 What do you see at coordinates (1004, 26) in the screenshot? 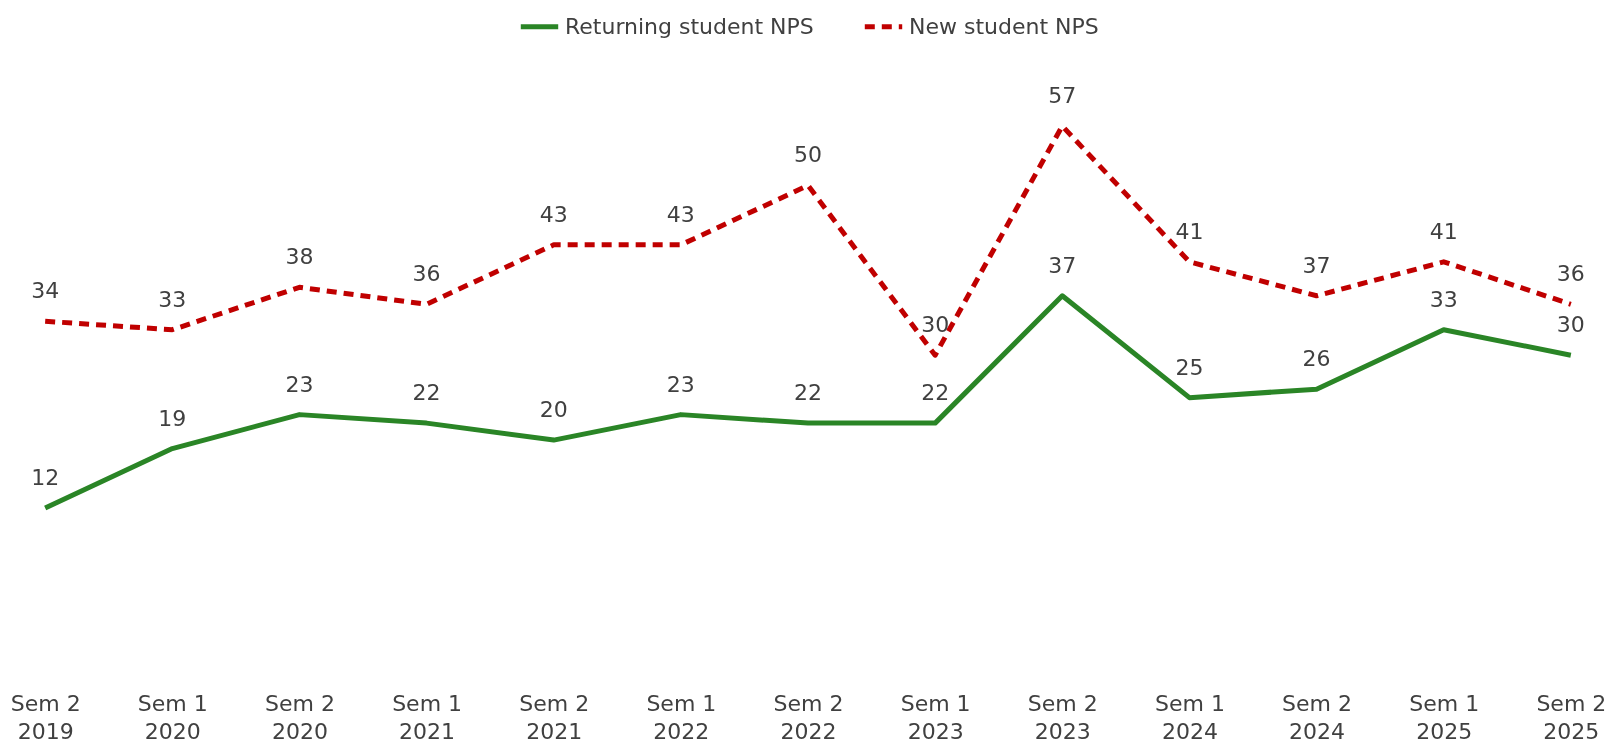
I see `legend-label: New student NPS` at bounding box center [1004, 26].